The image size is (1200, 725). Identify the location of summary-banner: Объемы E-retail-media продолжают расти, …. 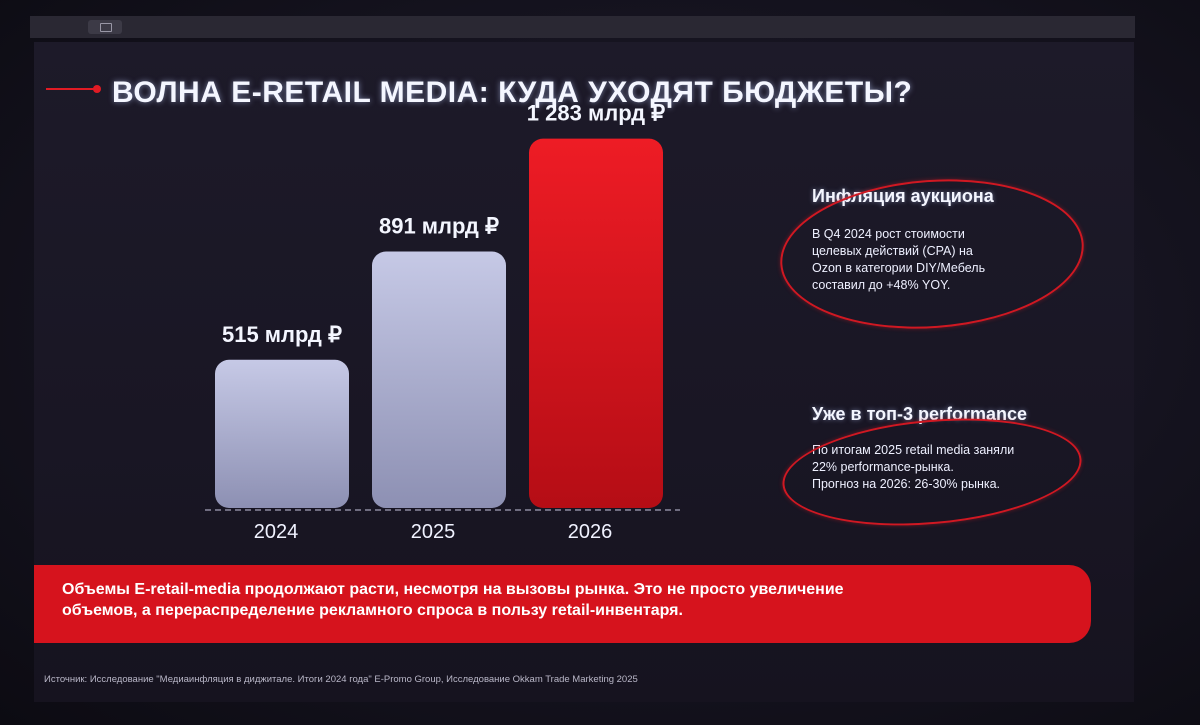
(562, 604).